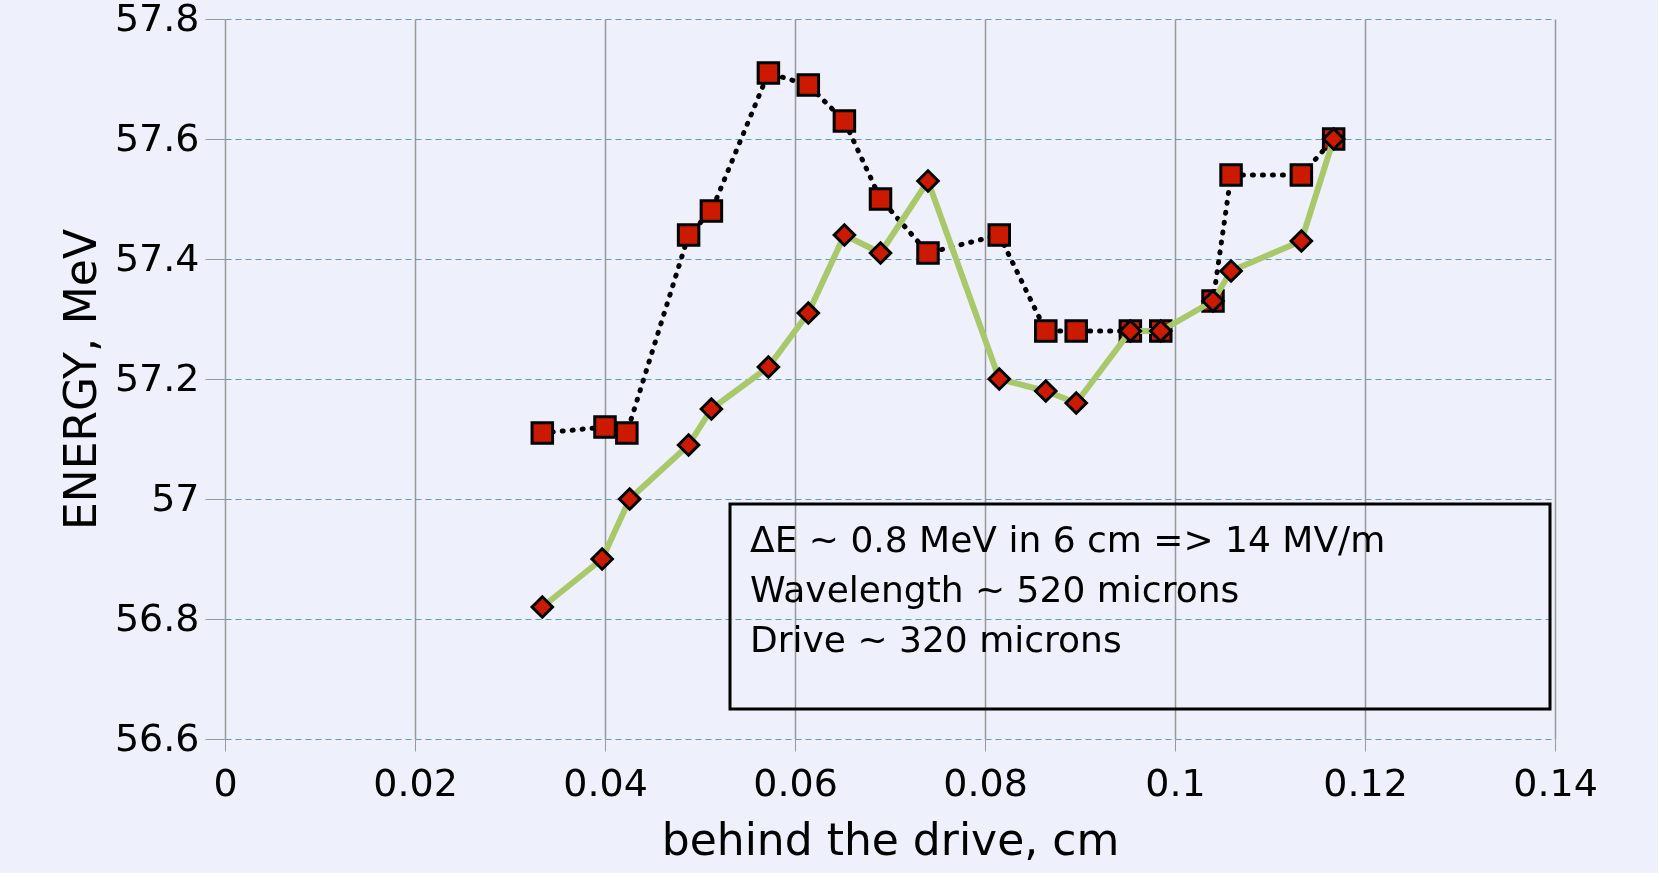  I want to click on y-tick-label: 56.6, so click(157, 737).